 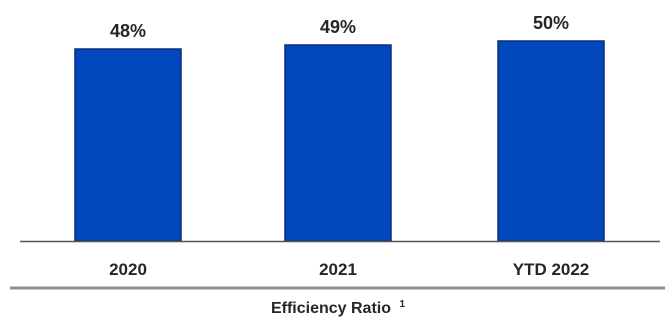 I want to click on bar-ytd-2022, so click(x=551, y=141).